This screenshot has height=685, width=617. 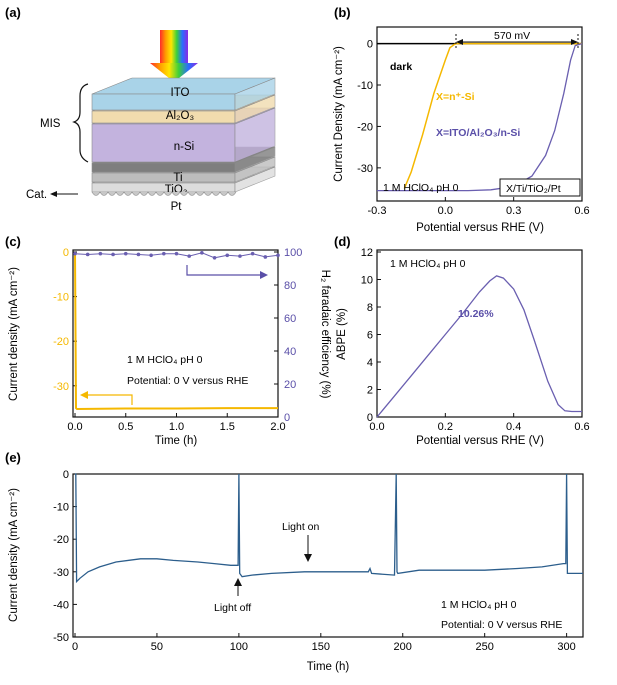 What do you see at coordinates (342, 334) in the screenshot?
I see `d-ylabel: ABPE (%)` at bounding box center [342, 334].